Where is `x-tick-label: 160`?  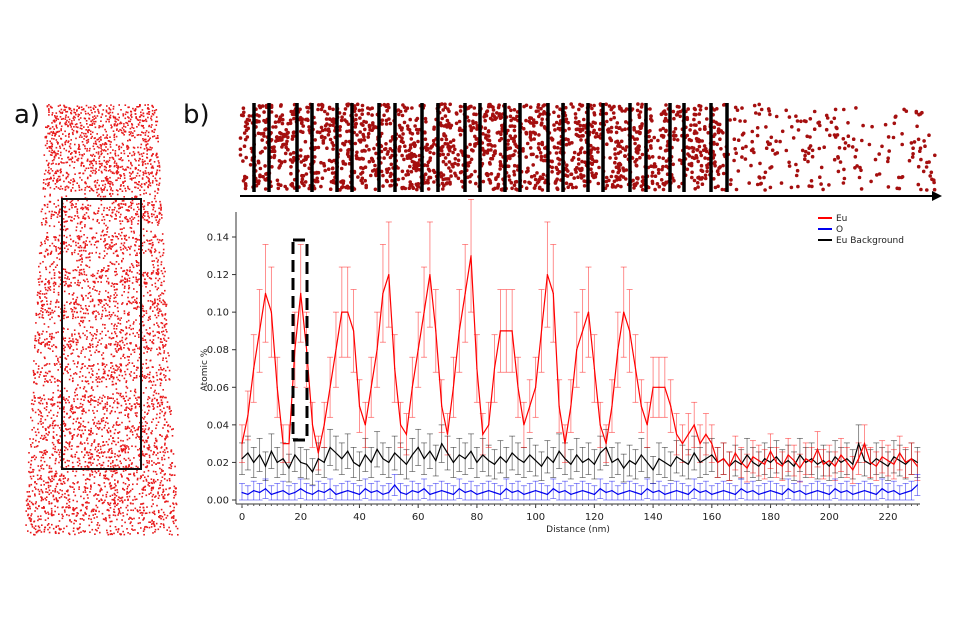 x-tick-label: 160 is located at coordinates (711, 517).